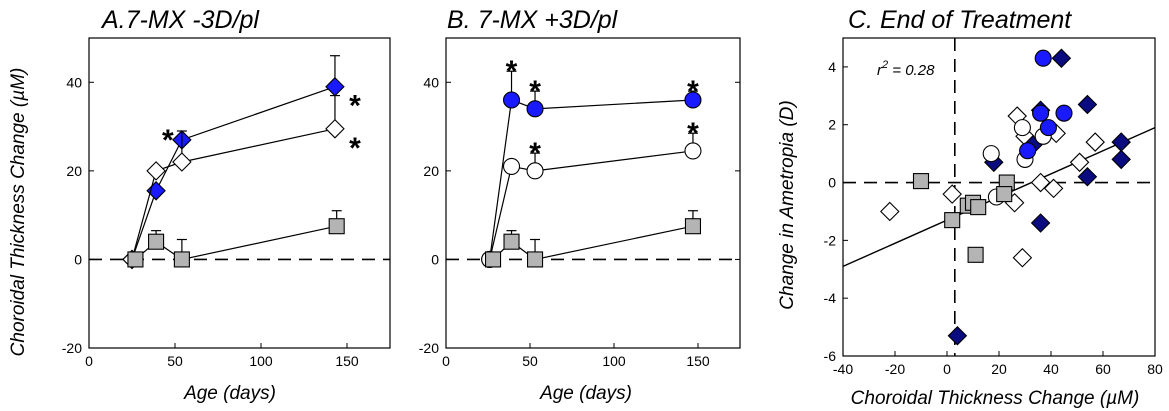 The width and height of the screenshot is (1169, 411). What do you see at coordinates (830, 298) in the screenshot?
I see `y-tick-label: -4` at bounding box center [830, 298].